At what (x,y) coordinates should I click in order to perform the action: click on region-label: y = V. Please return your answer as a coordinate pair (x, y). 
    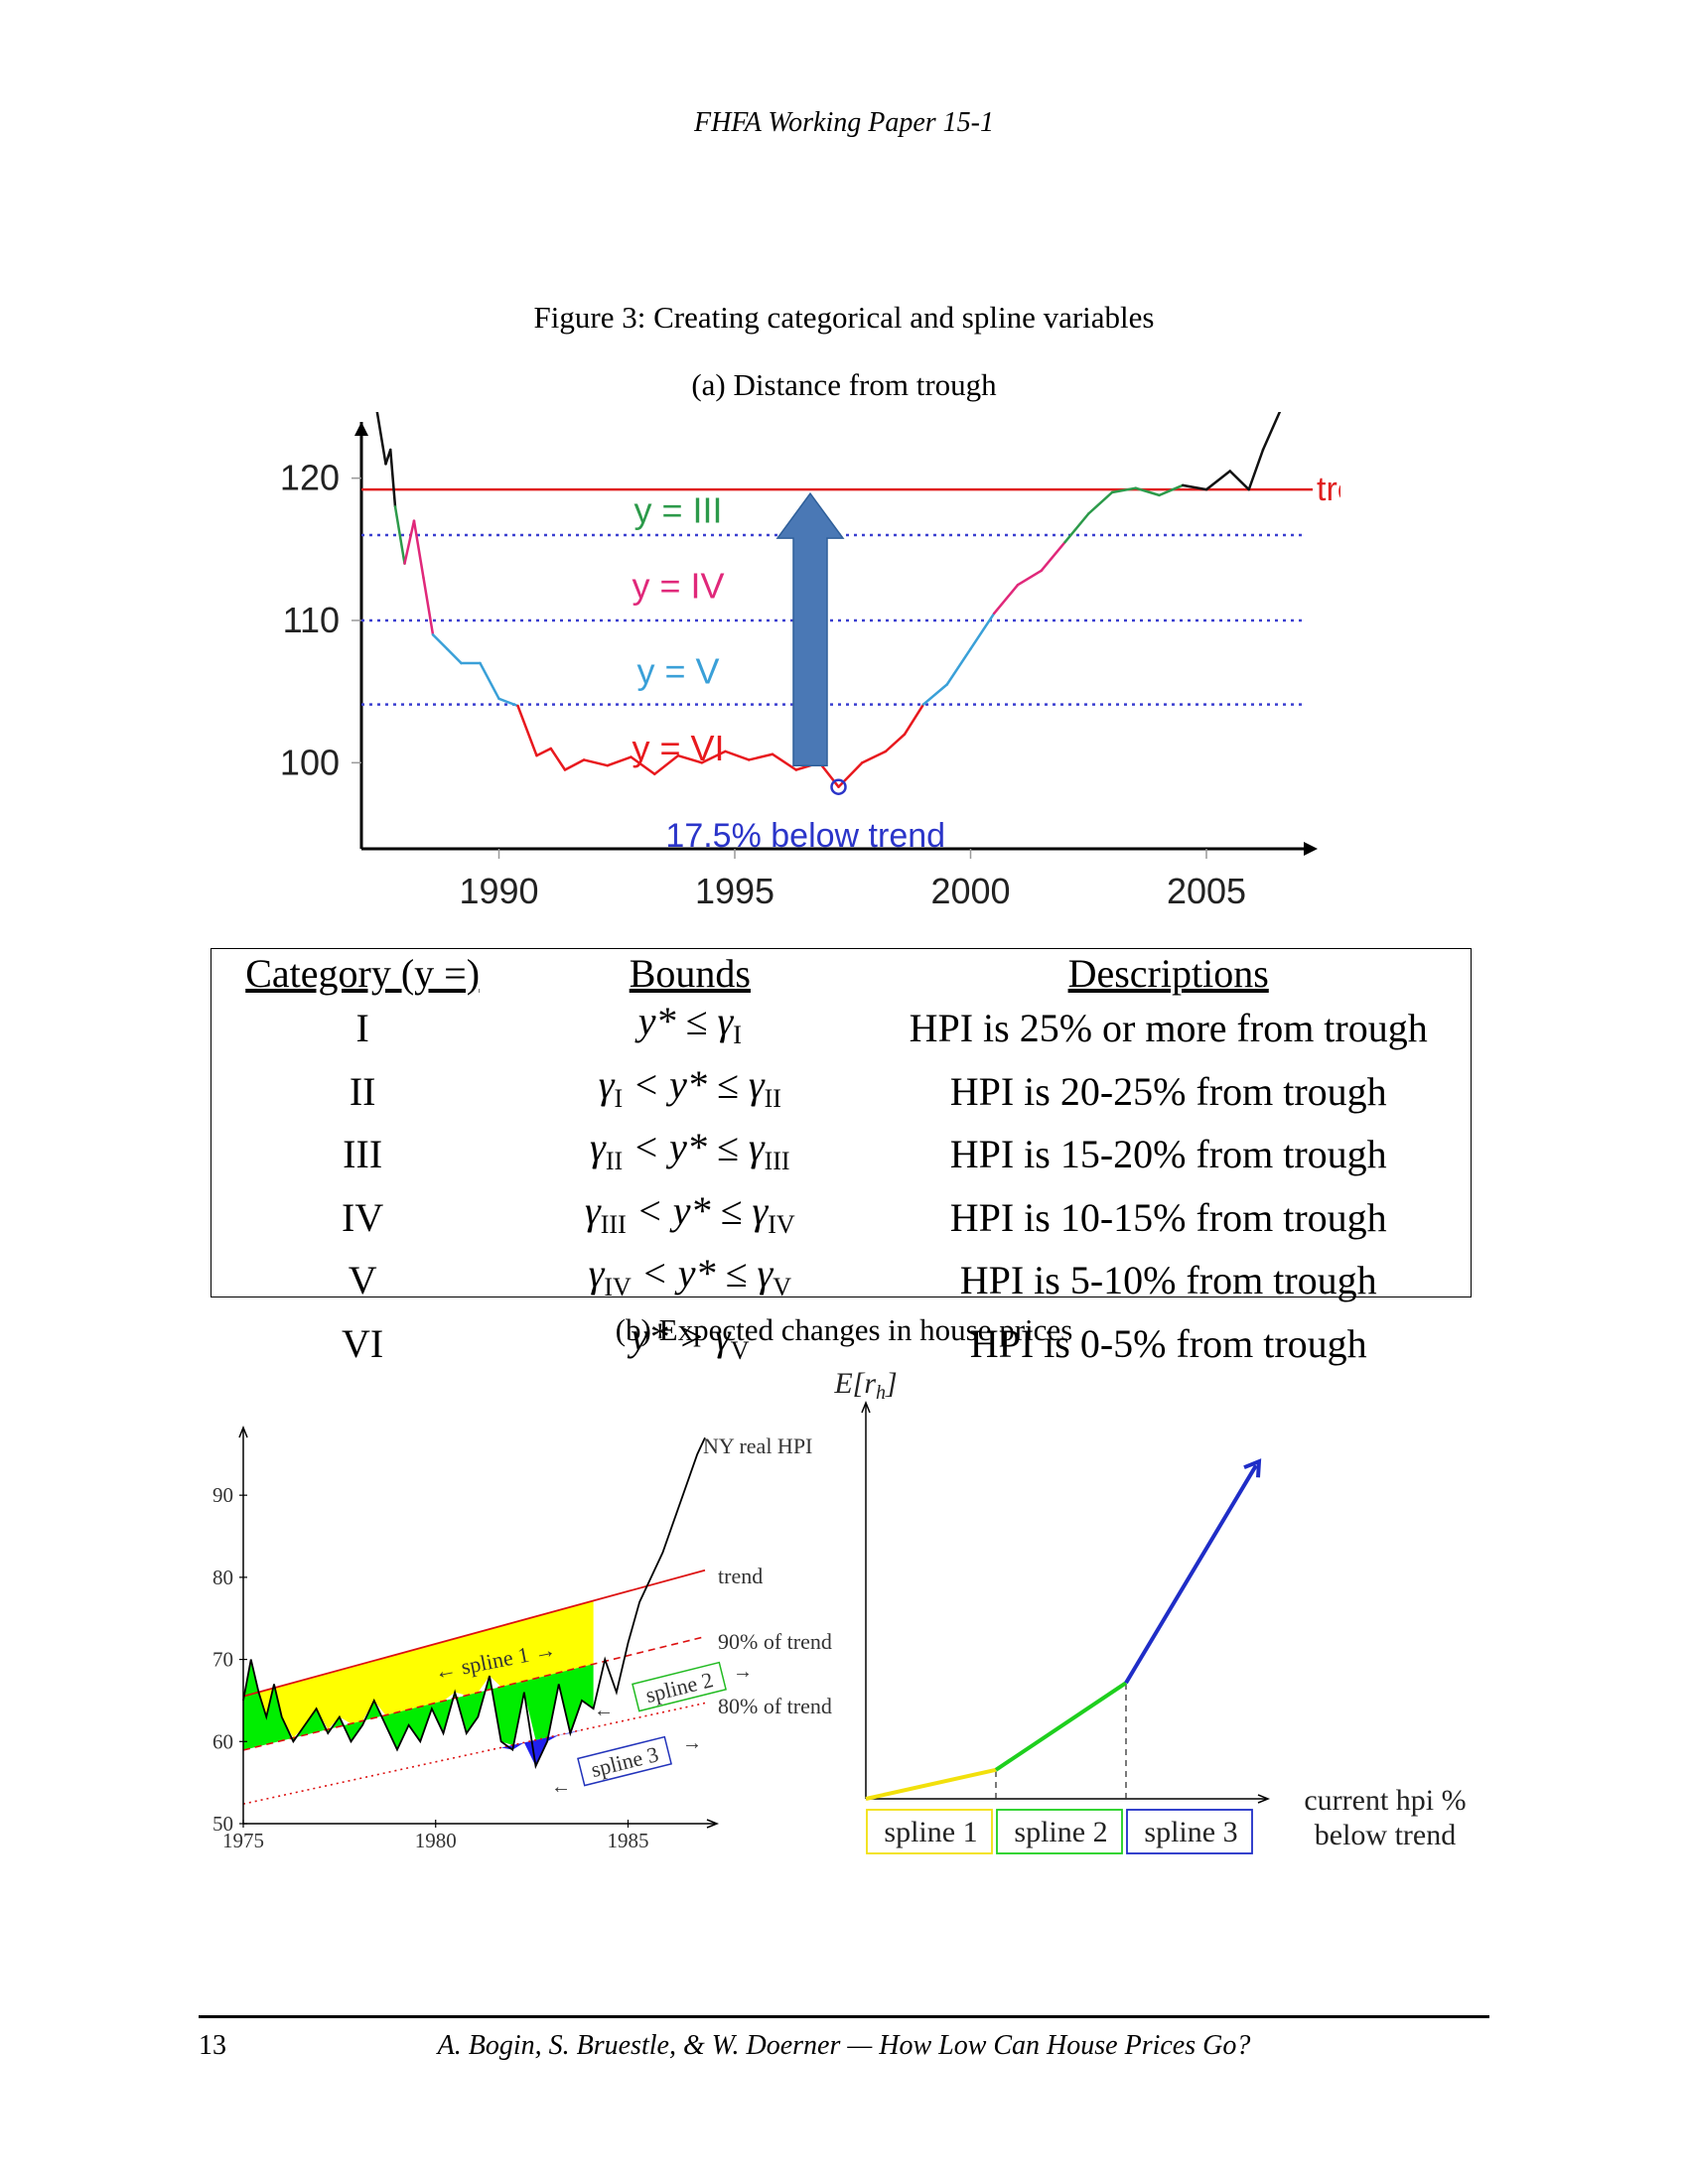
    Looking at the image, I should click on (677, 671).